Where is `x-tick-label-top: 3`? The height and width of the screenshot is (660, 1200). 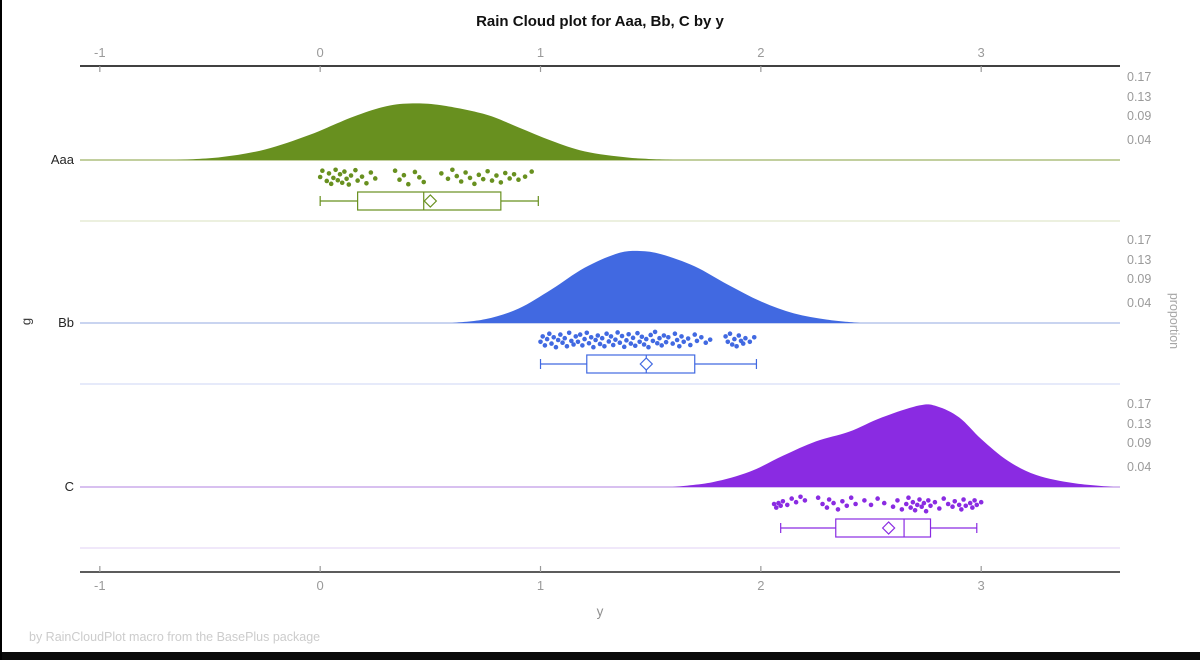
x-tick-label-top: 3 is located at coordinates (981, 52).